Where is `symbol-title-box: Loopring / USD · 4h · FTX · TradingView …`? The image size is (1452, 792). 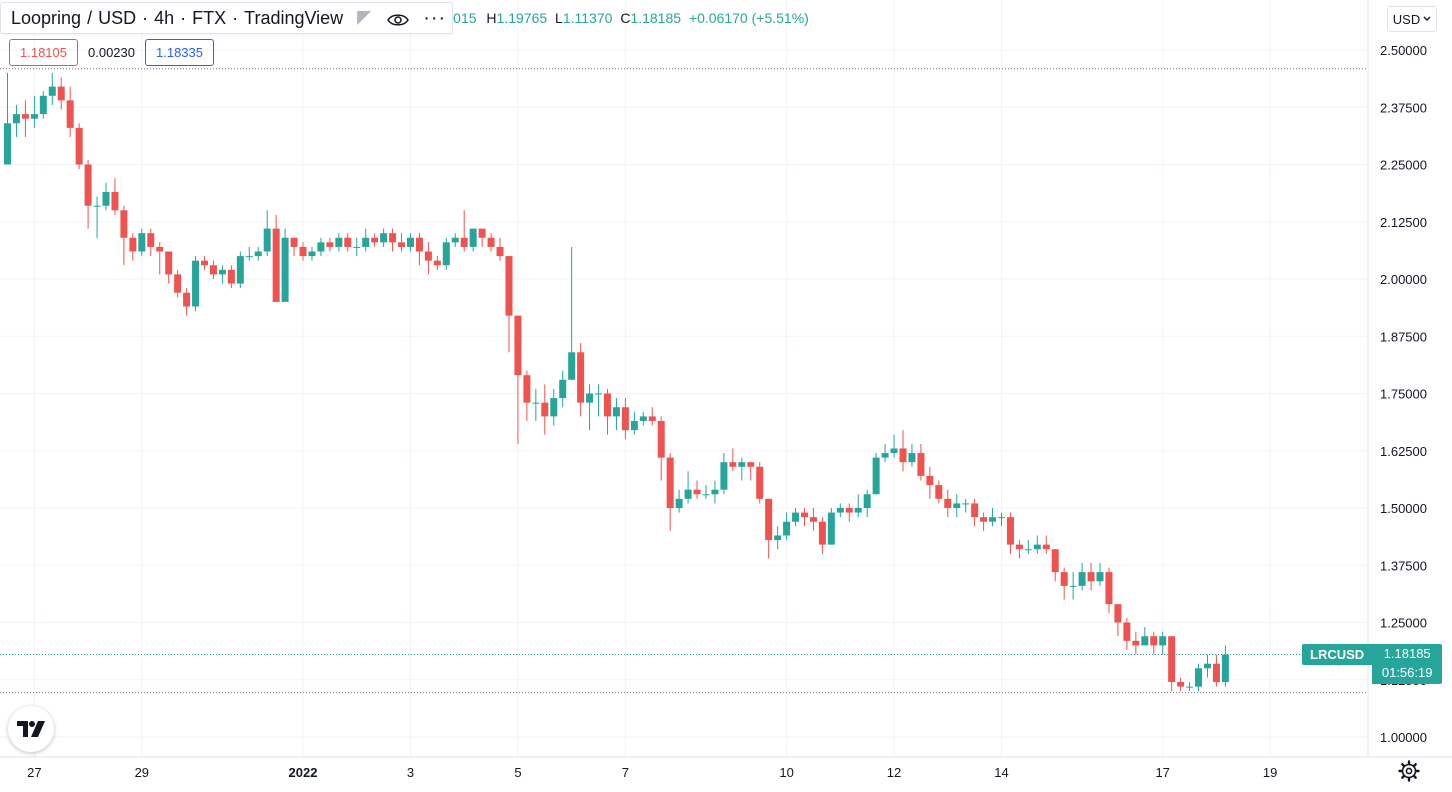
symbol-title-box: Loopring / USD · 4h · FTX · TradingView … is located at coordinates (227, 18).